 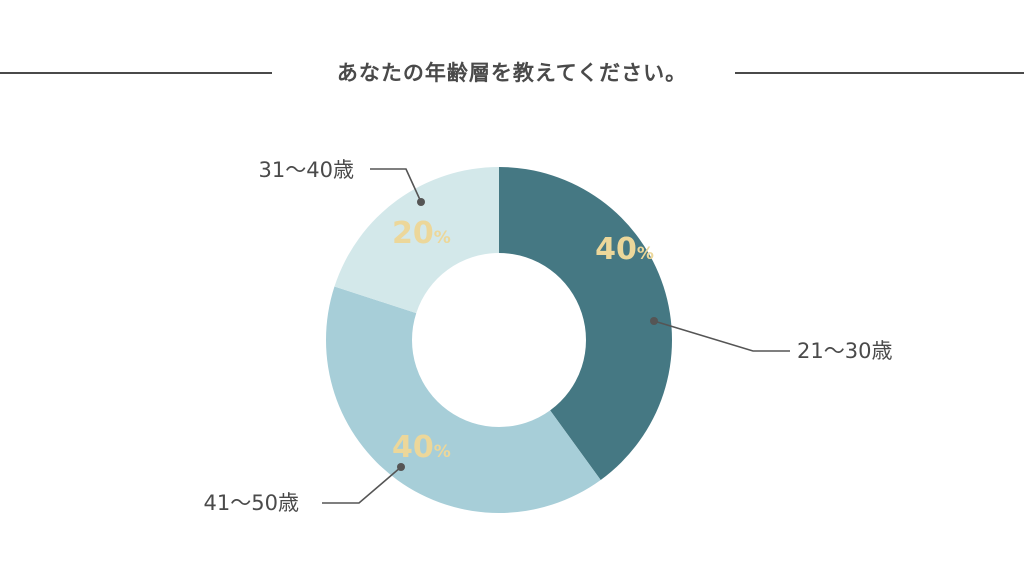 What do you see at coordinates (512, 73) in the screenshot?
I see `chart-title: あなたの年齢層を教えてください。` at bounding box center [512, 73].